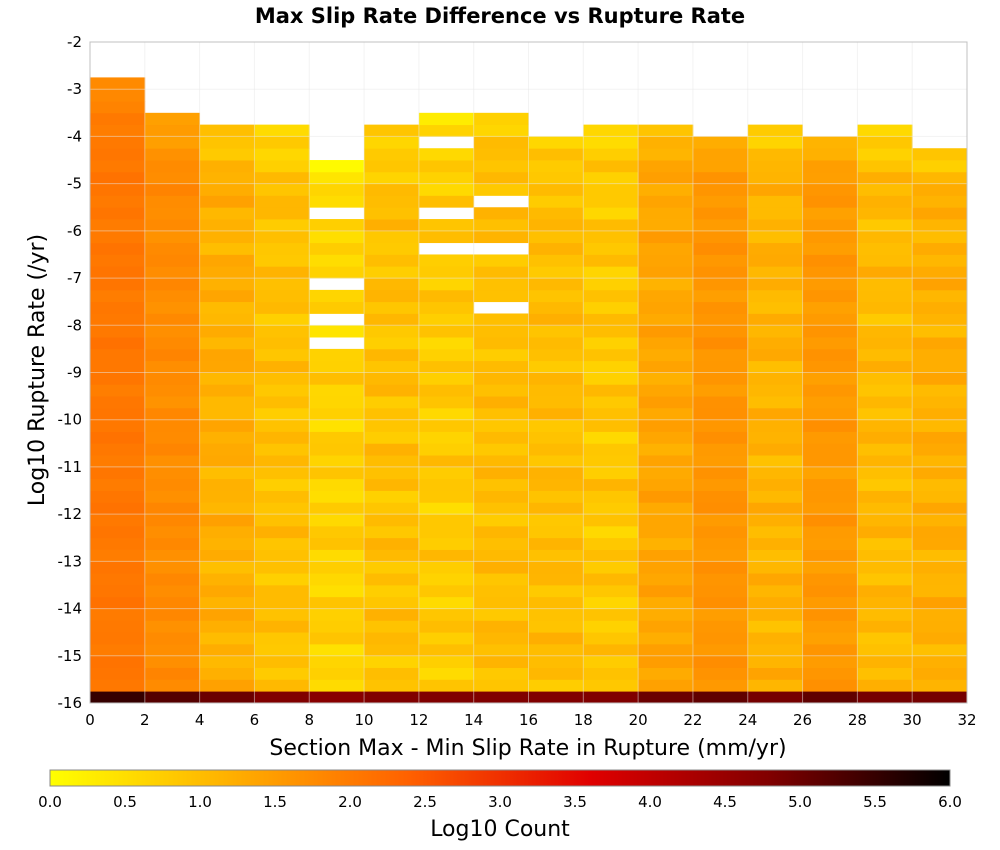 The width and height of the screenshot is (1000, 850). I want to click on y-tick-label: -15, so click(70, 656).